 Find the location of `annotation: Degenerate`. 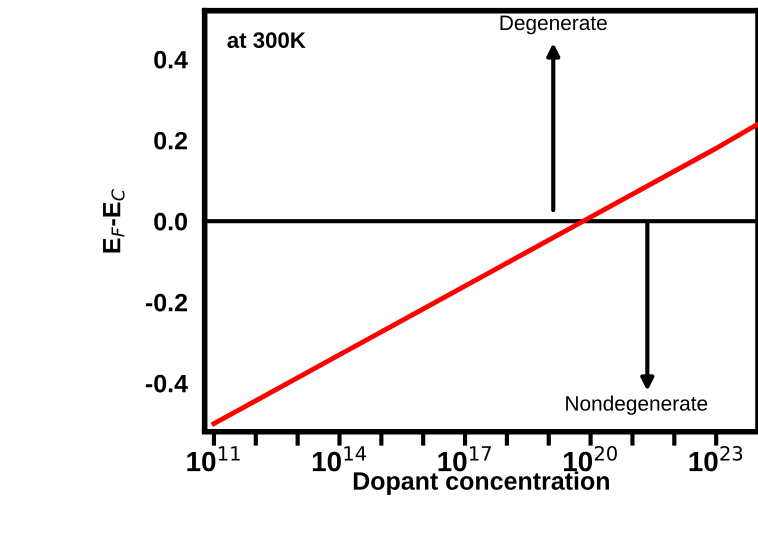

annotation: Degenerate is located at coordinates (553, 25).